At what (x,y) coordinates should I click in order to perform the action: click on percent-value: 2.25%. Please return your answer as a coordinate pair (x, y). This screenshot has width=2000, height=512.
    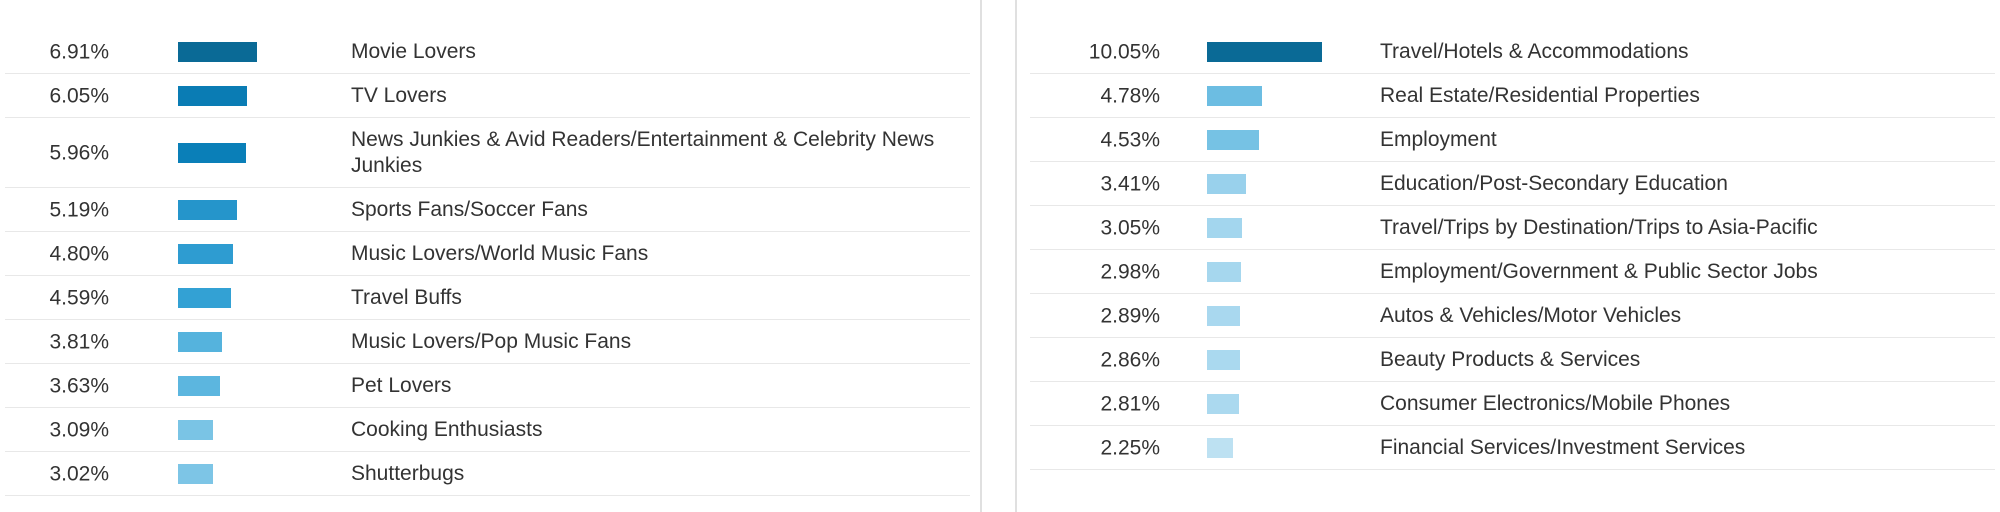
    Looking at the image, I should click on (1130, 447).